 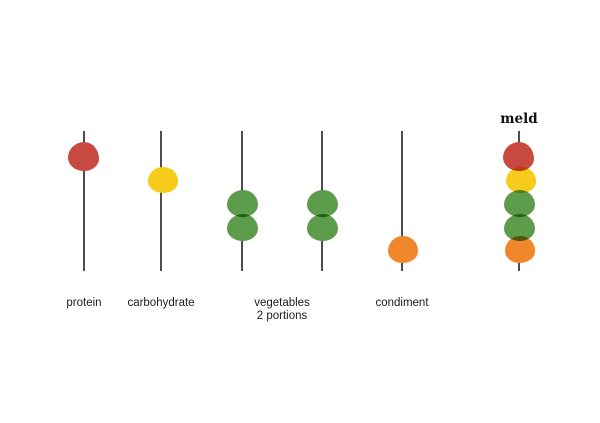 What do you see at coordinates (519, 119) in the screenshot?
I see `label-meld: meld` at bounding box center [519, 119].